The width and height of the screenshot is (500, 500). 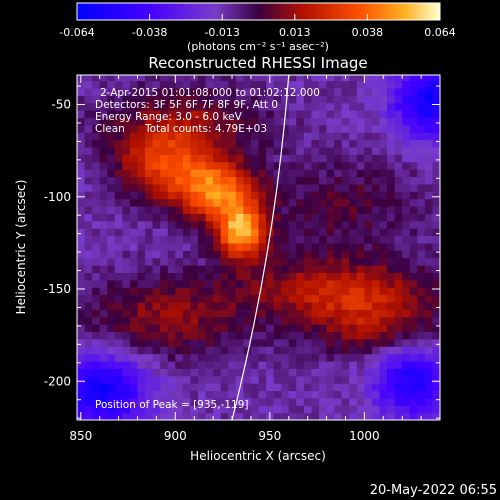 What do you see at coordinates (269, 436) in the screenshot?
I see `x-tick-label: 950` at bounding box center [269, 436].